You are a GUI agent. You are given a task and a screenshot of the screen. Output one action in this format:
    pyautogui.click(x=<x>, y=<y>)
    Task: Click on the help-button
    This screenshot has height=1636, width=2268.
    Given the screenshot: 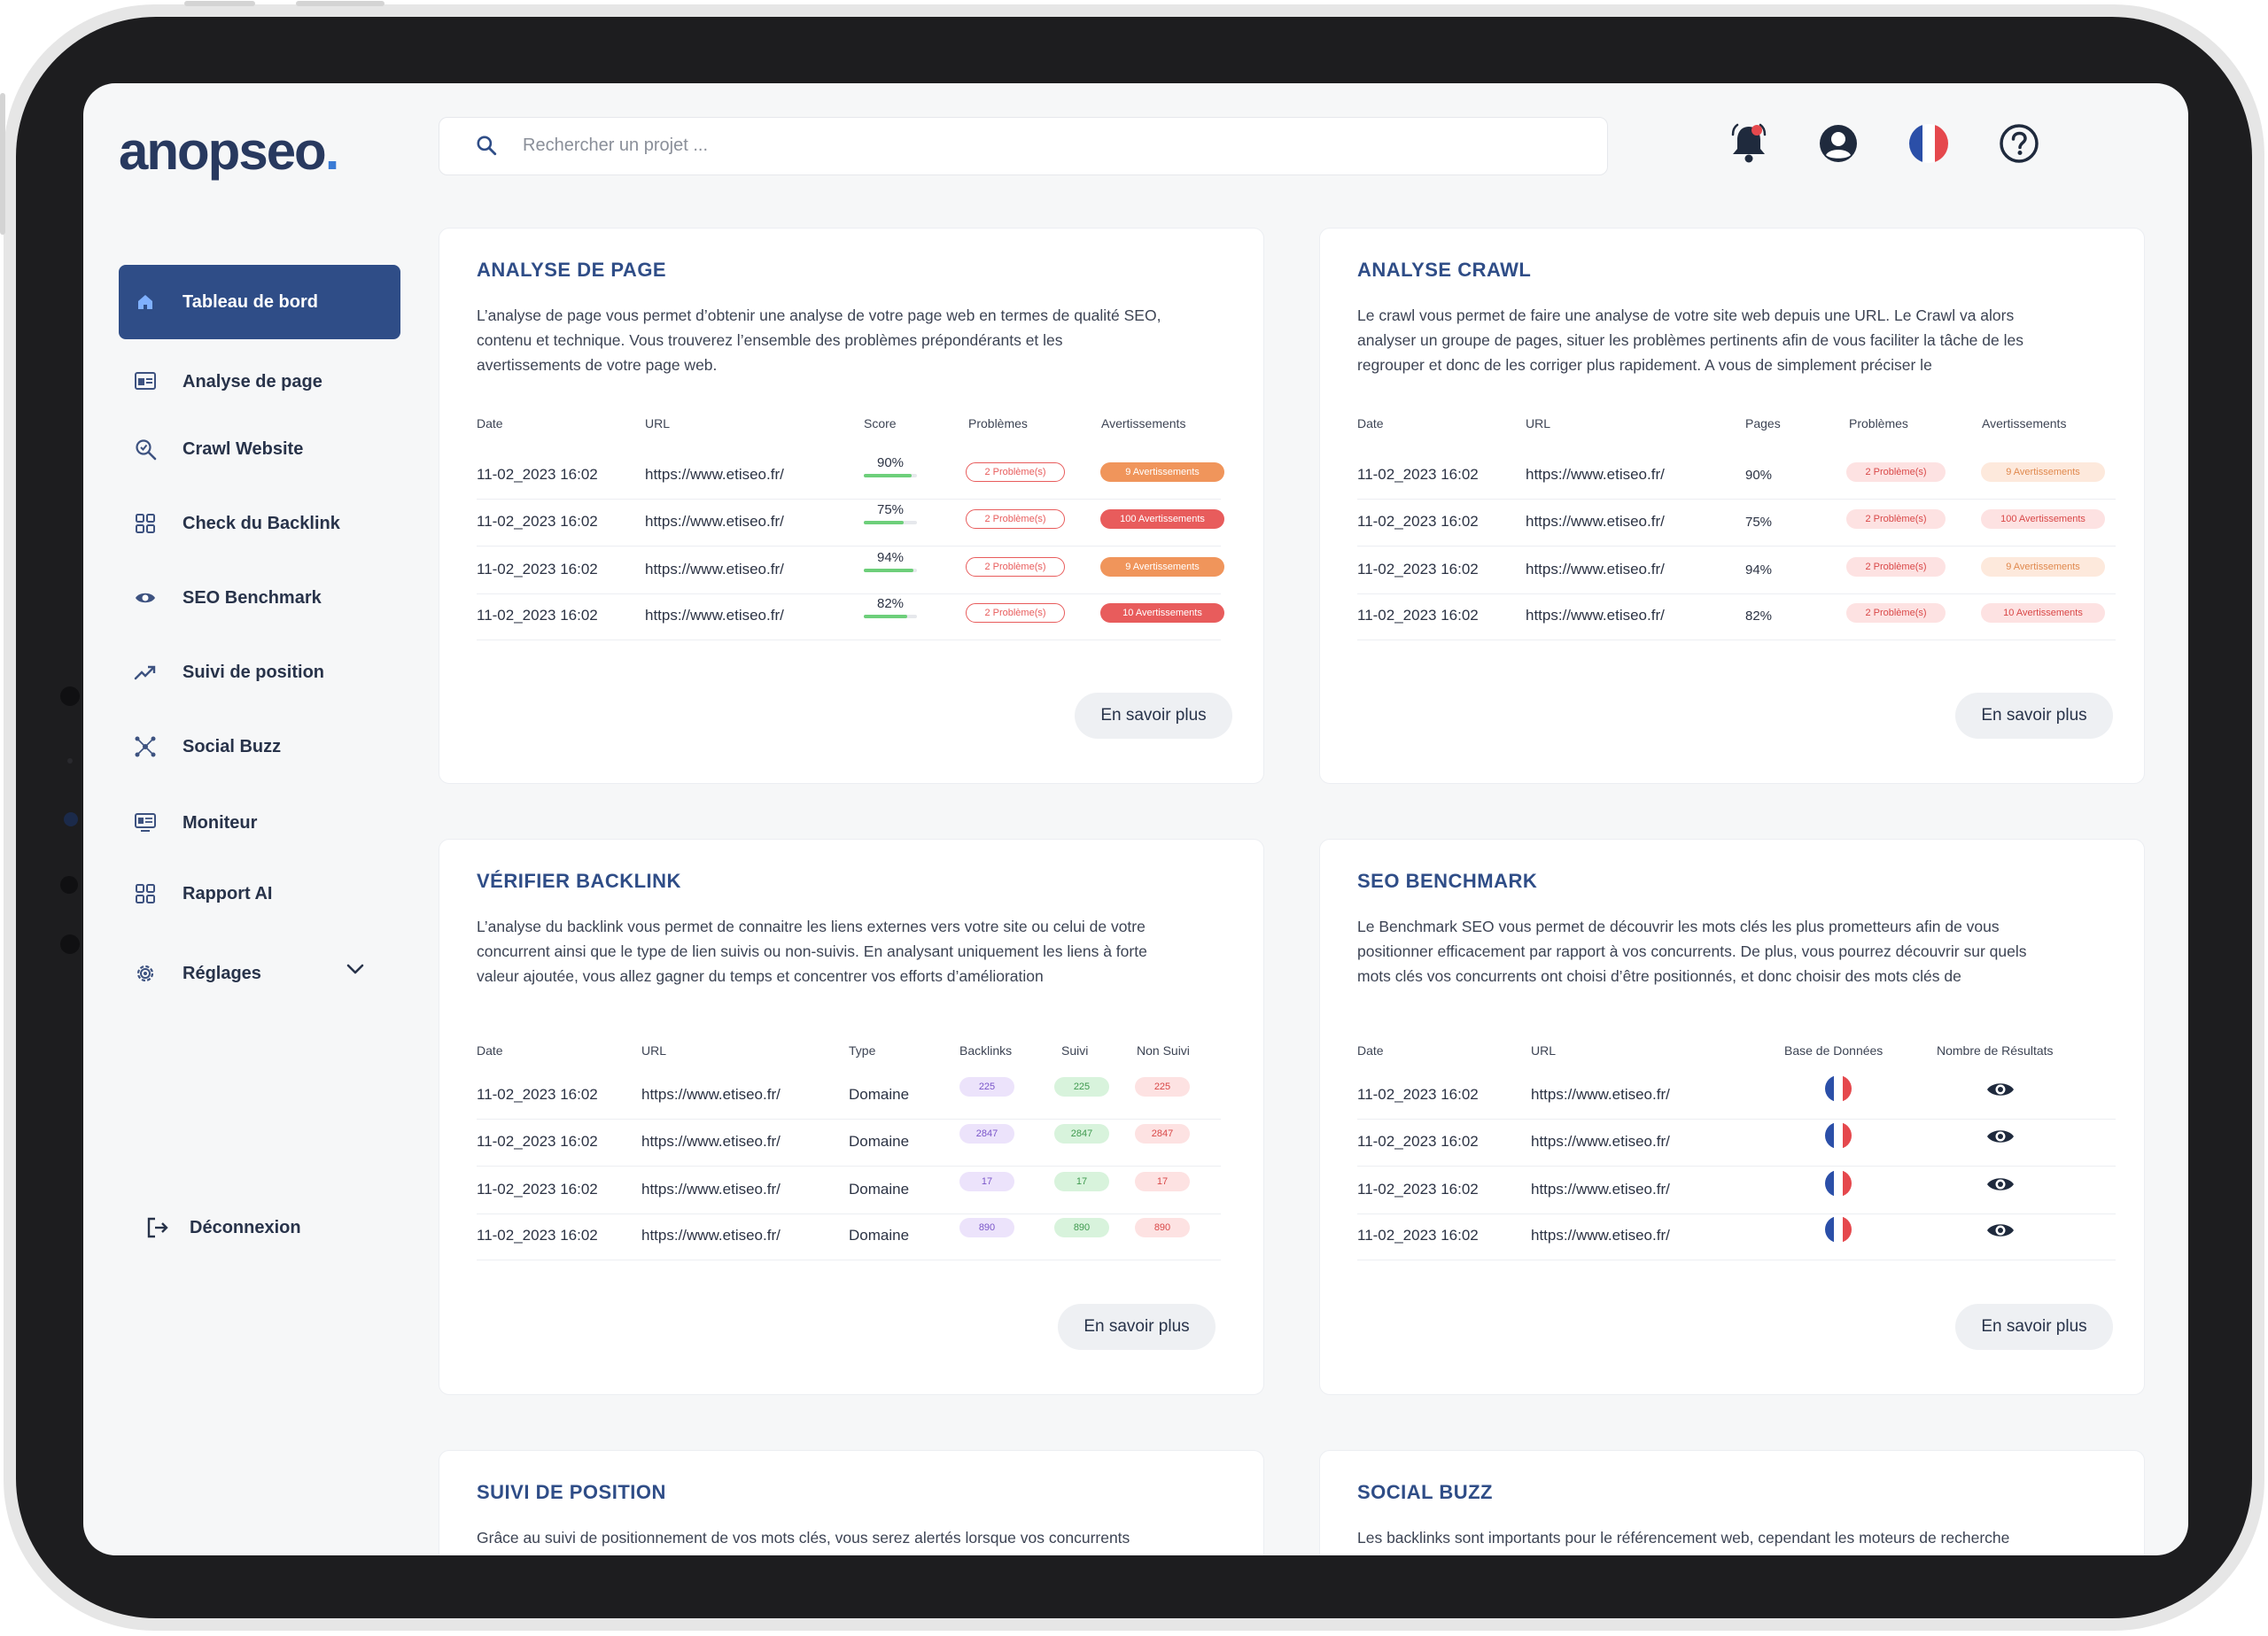 What is the action you would take?
    pyautogui.click(x=2019, y=143)
    